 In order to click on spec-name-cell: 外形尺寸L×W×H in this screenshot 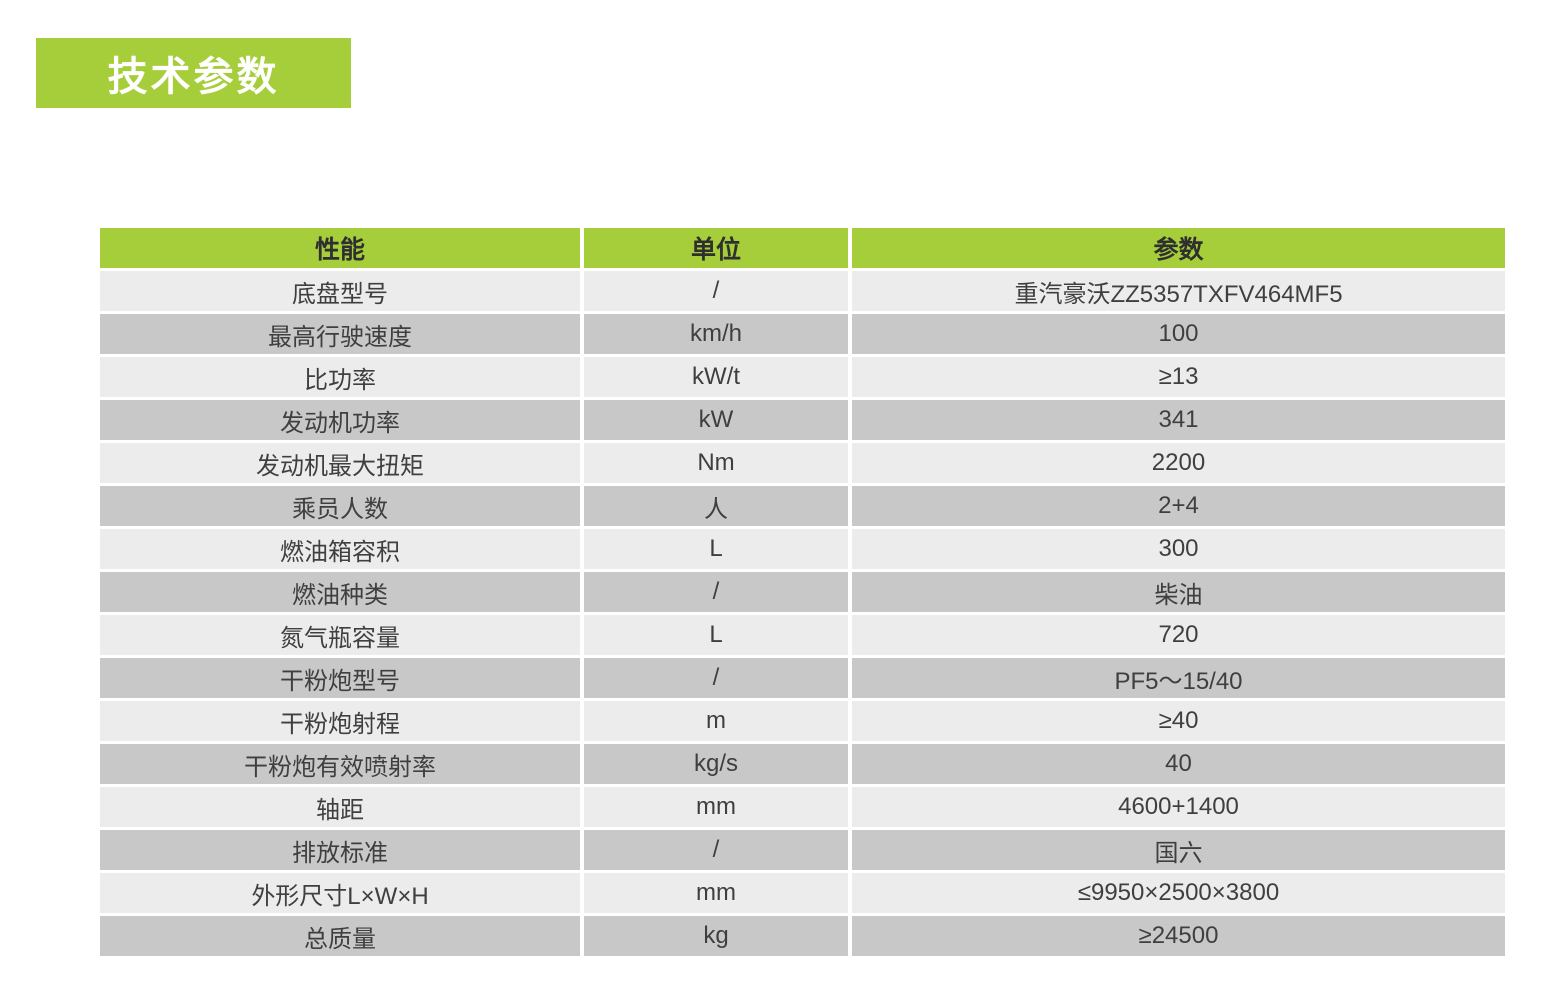, I will do `click(340, 893)`.